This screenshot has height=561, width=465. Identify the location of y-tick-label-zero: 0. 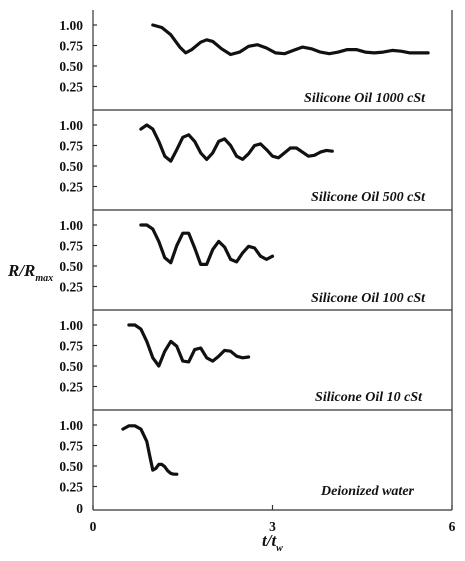
(79, 508).